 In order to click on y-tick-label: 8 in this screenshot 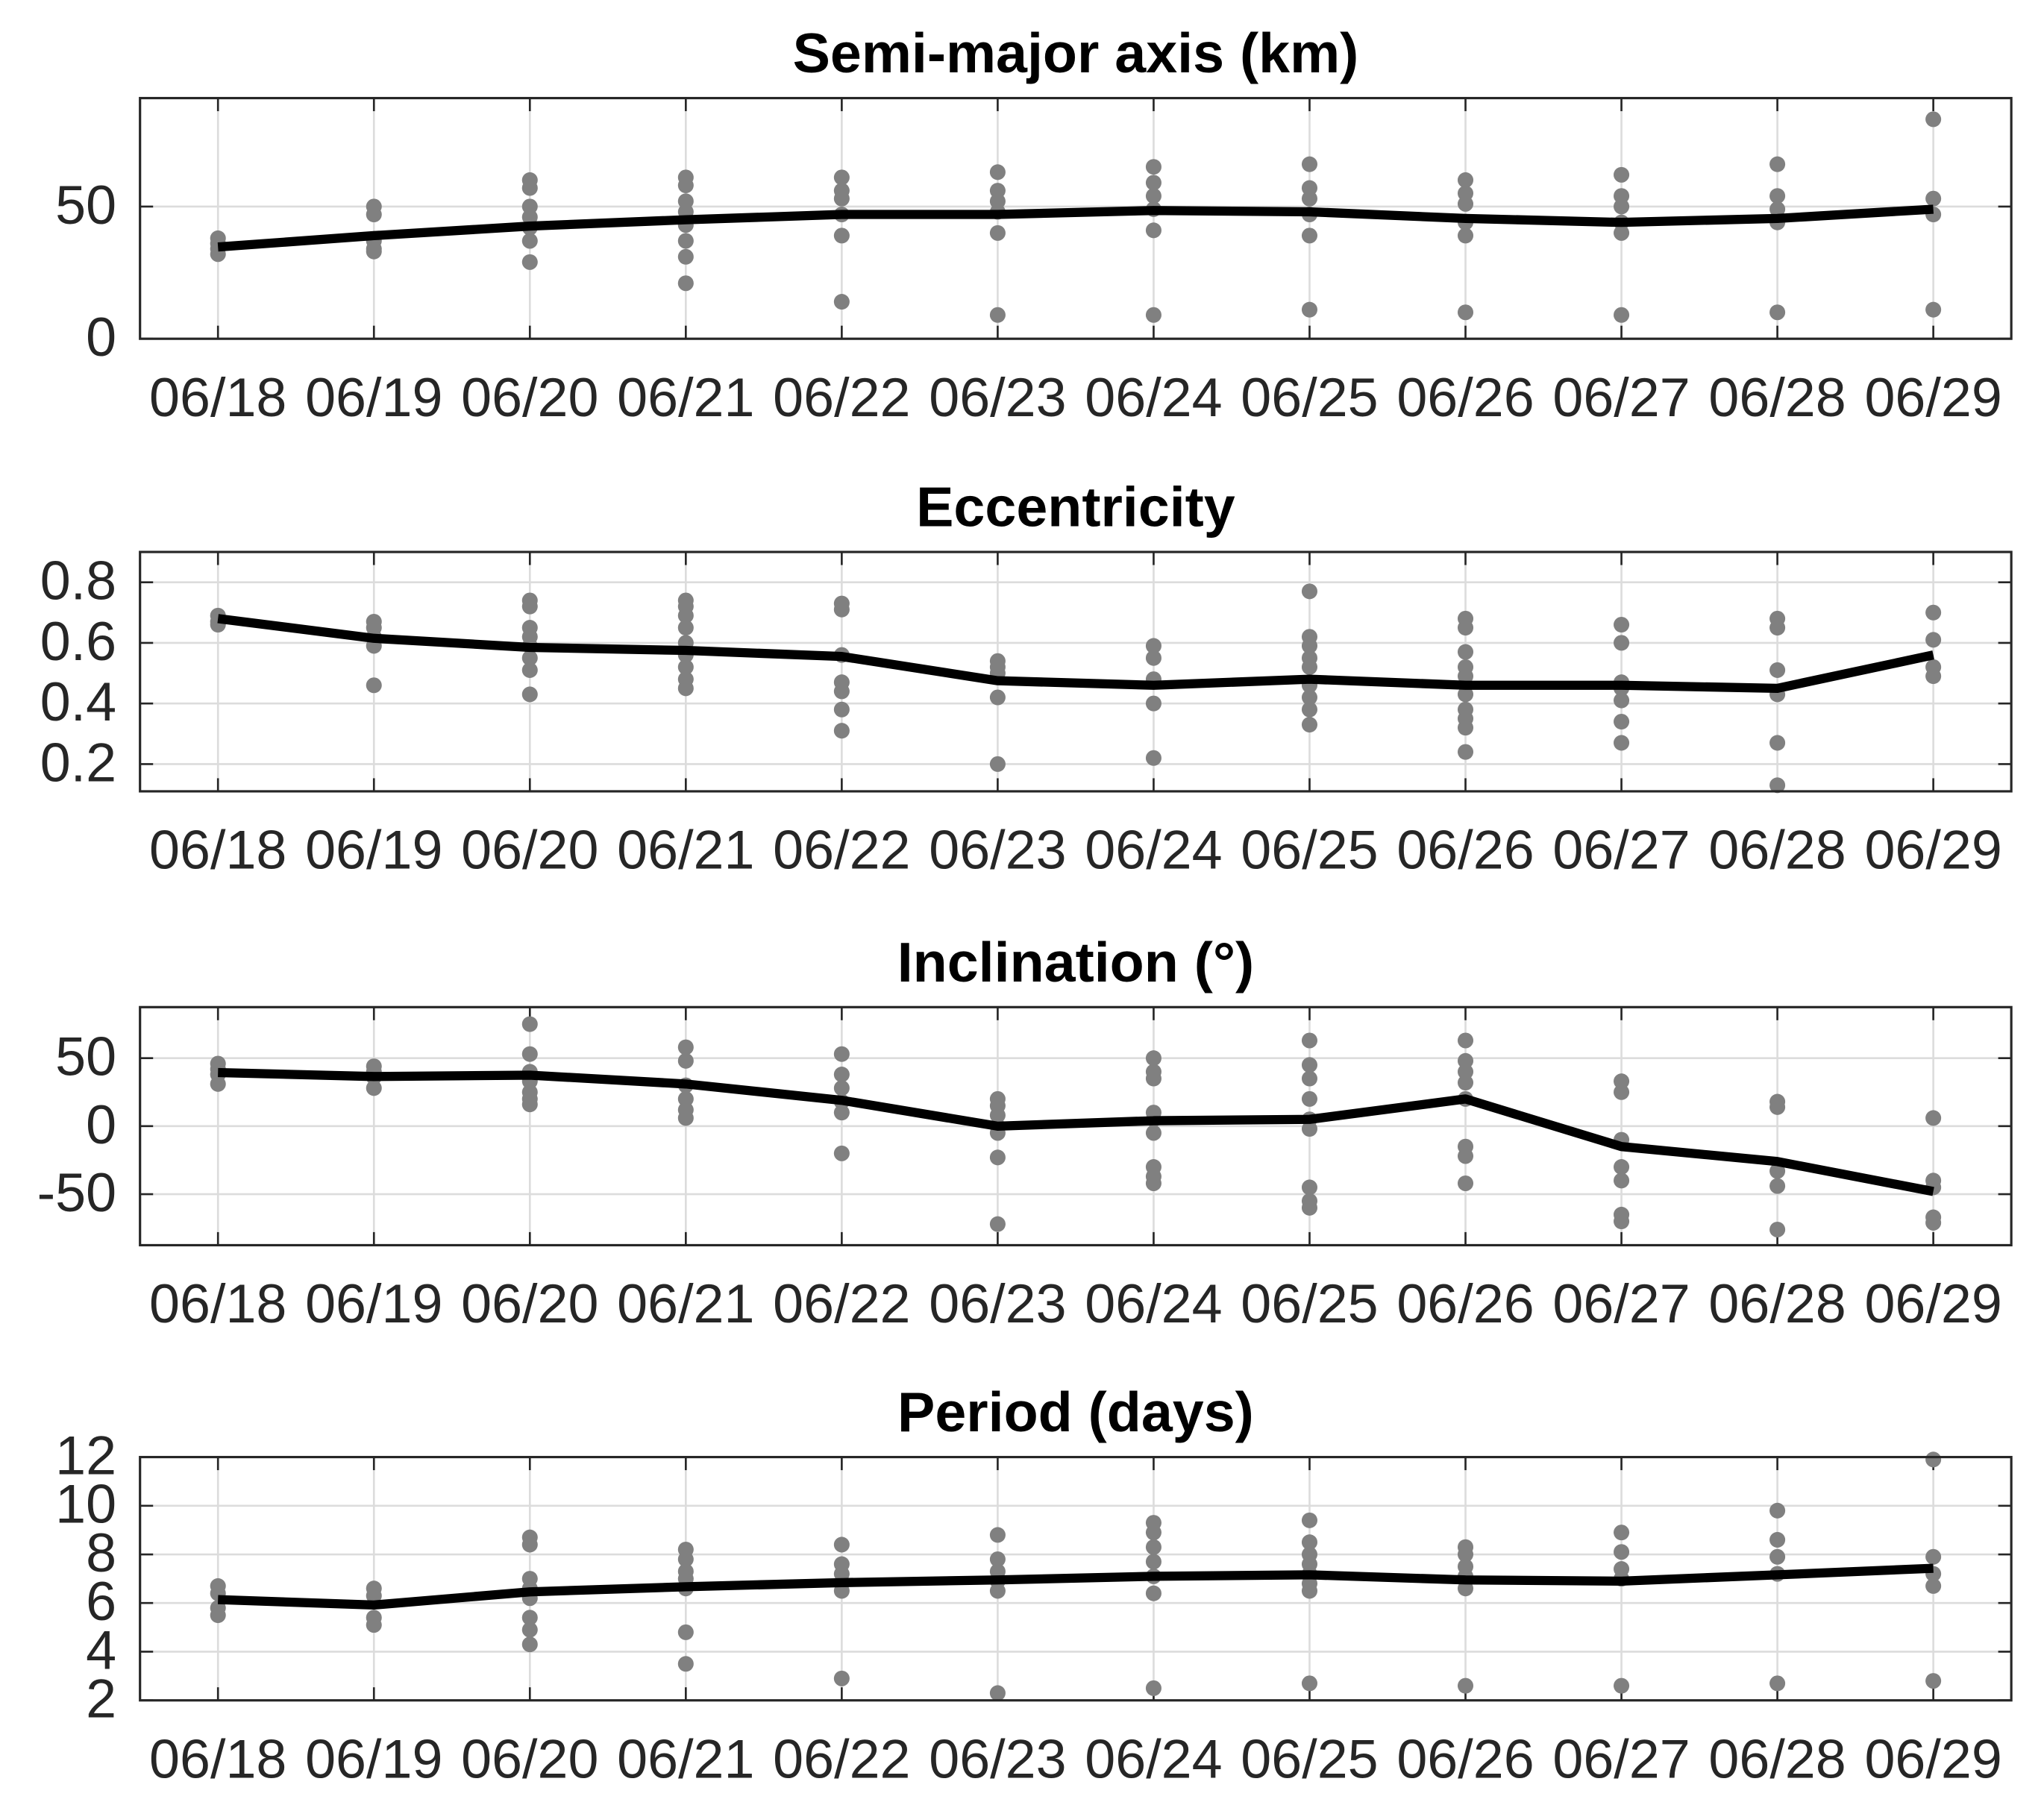, I will do `click(101, 1552)`.